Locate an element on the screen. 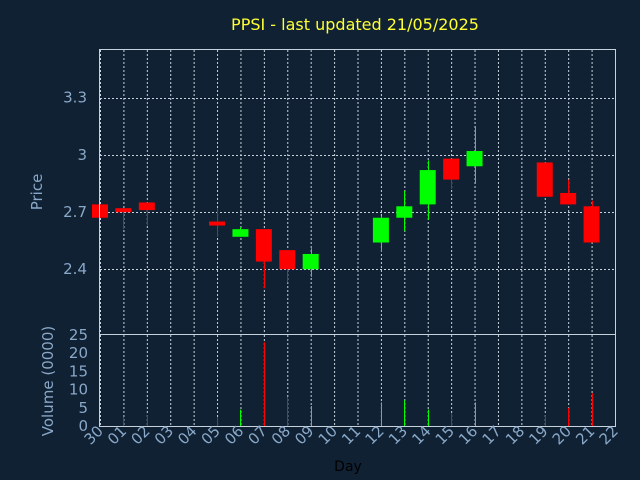 The height and width of the screenshot is (480, 640). volume-tick-label: 15 is located at coordinates (78, 371).